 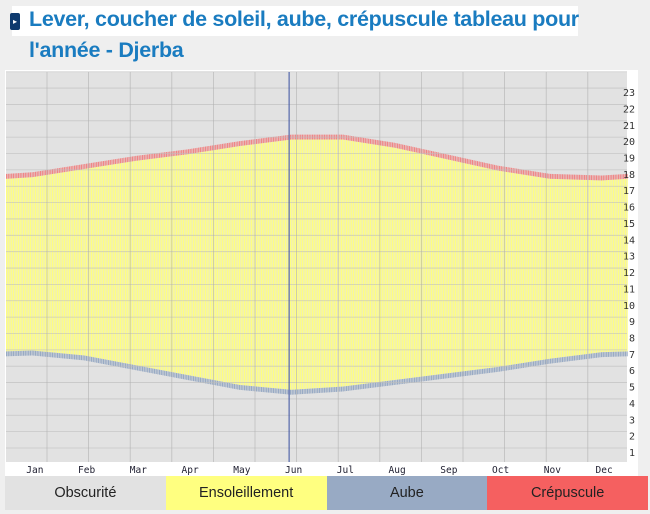 What do you see at coordinates (629, 240) in the screenshot?
I see `y-tick-label: 14` at bounding box center [629, 240].